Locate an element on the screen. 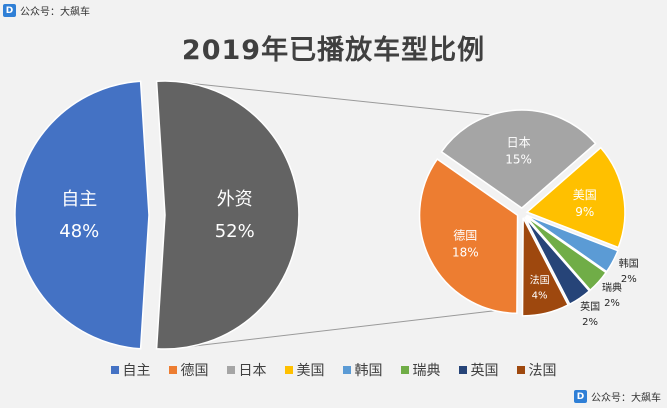 Image resolution: width=667 pixels, height=408 pixels. main-pie-category-label: 自主 is located at coordinates (79, 199).